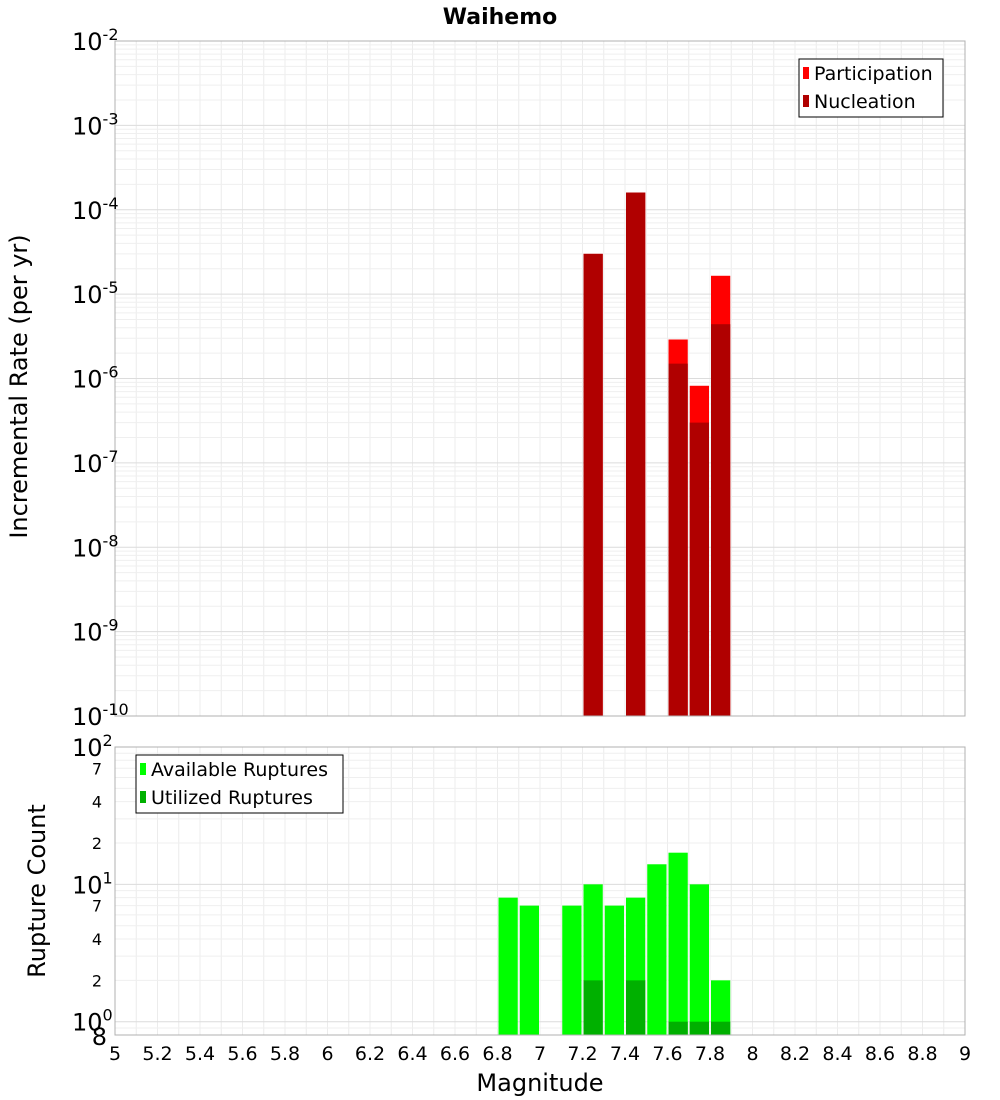  Describe the element at coordinates (500, 17) in the screenshot. I see `chart-title: Waihemo` at that location.